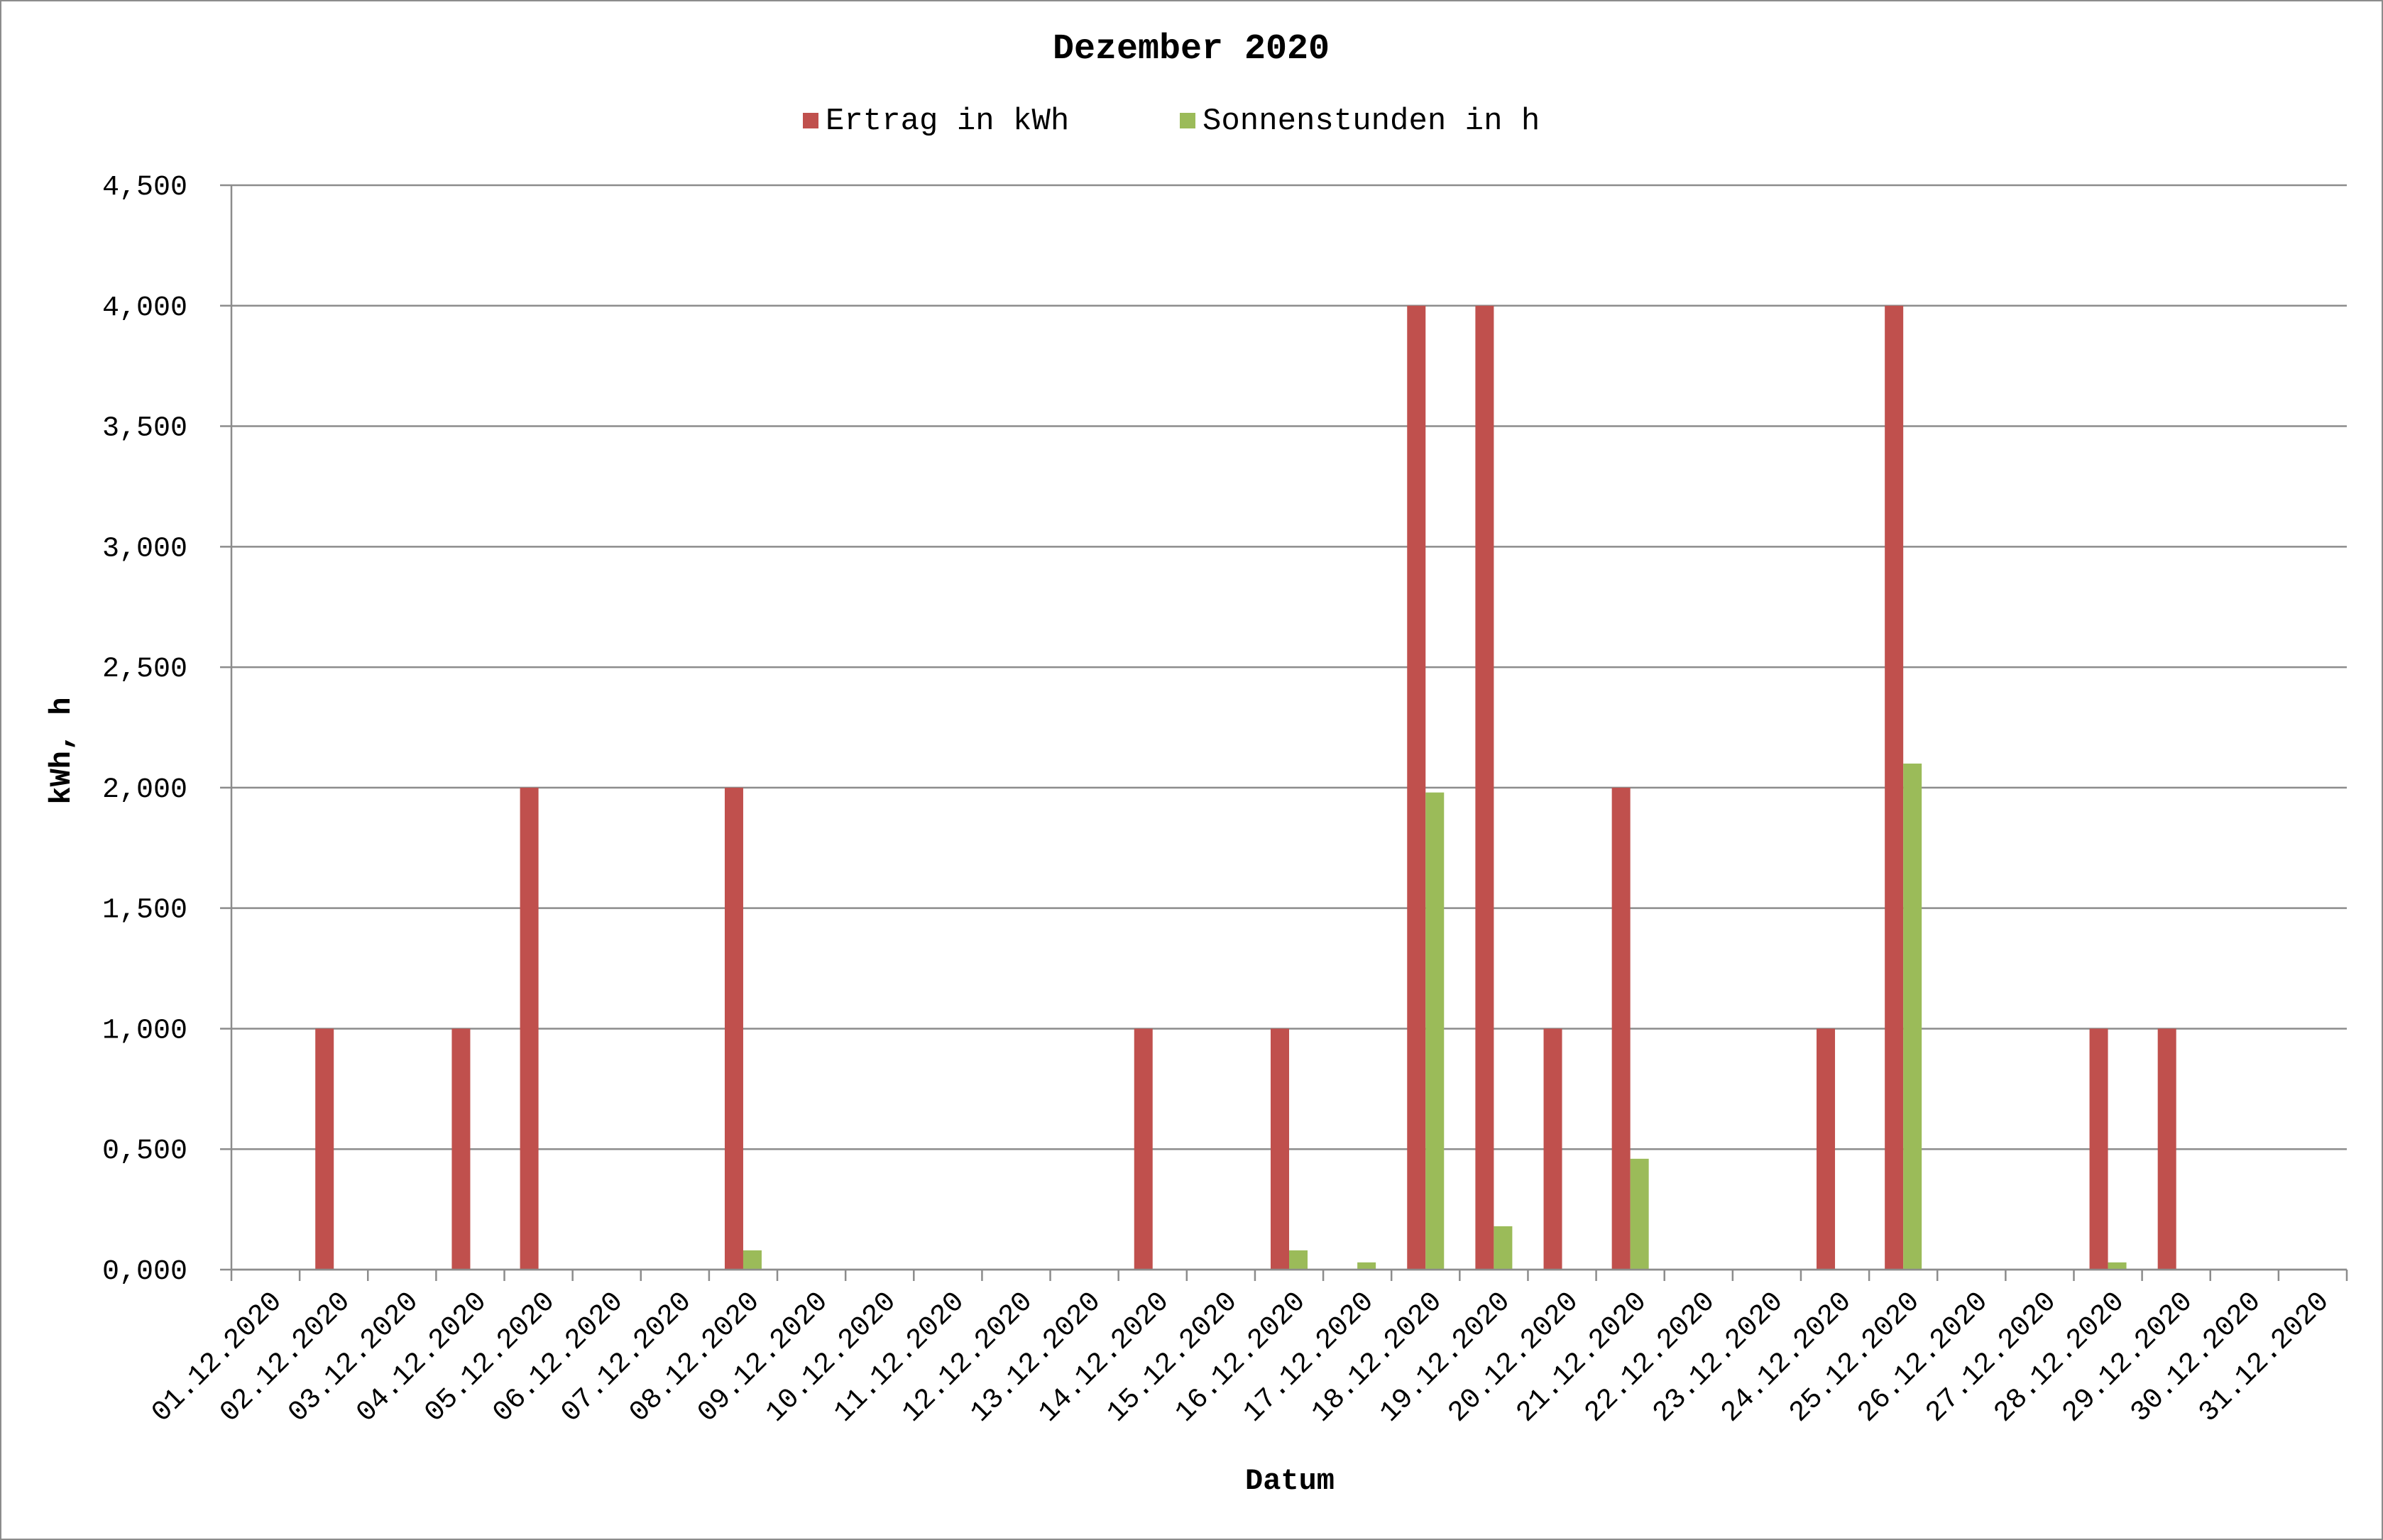 The width and height of the screenshot is (2383, 1540). What do you see at coordinates (529, 1028) in the screenshot?
I see `bar-ertrag-05.12.2020` at bounding box center [529, 1028].